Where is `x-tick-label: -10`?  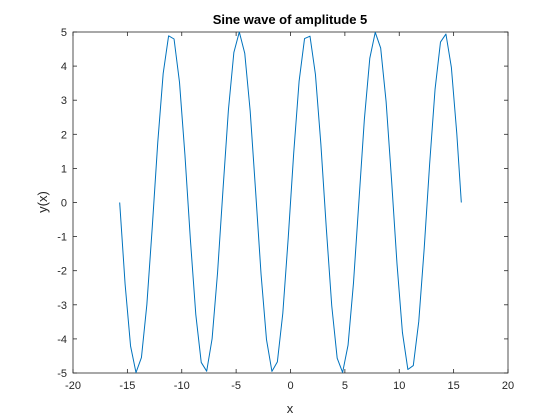
x-tick-label: -10 is located at coordinates (182, 386).